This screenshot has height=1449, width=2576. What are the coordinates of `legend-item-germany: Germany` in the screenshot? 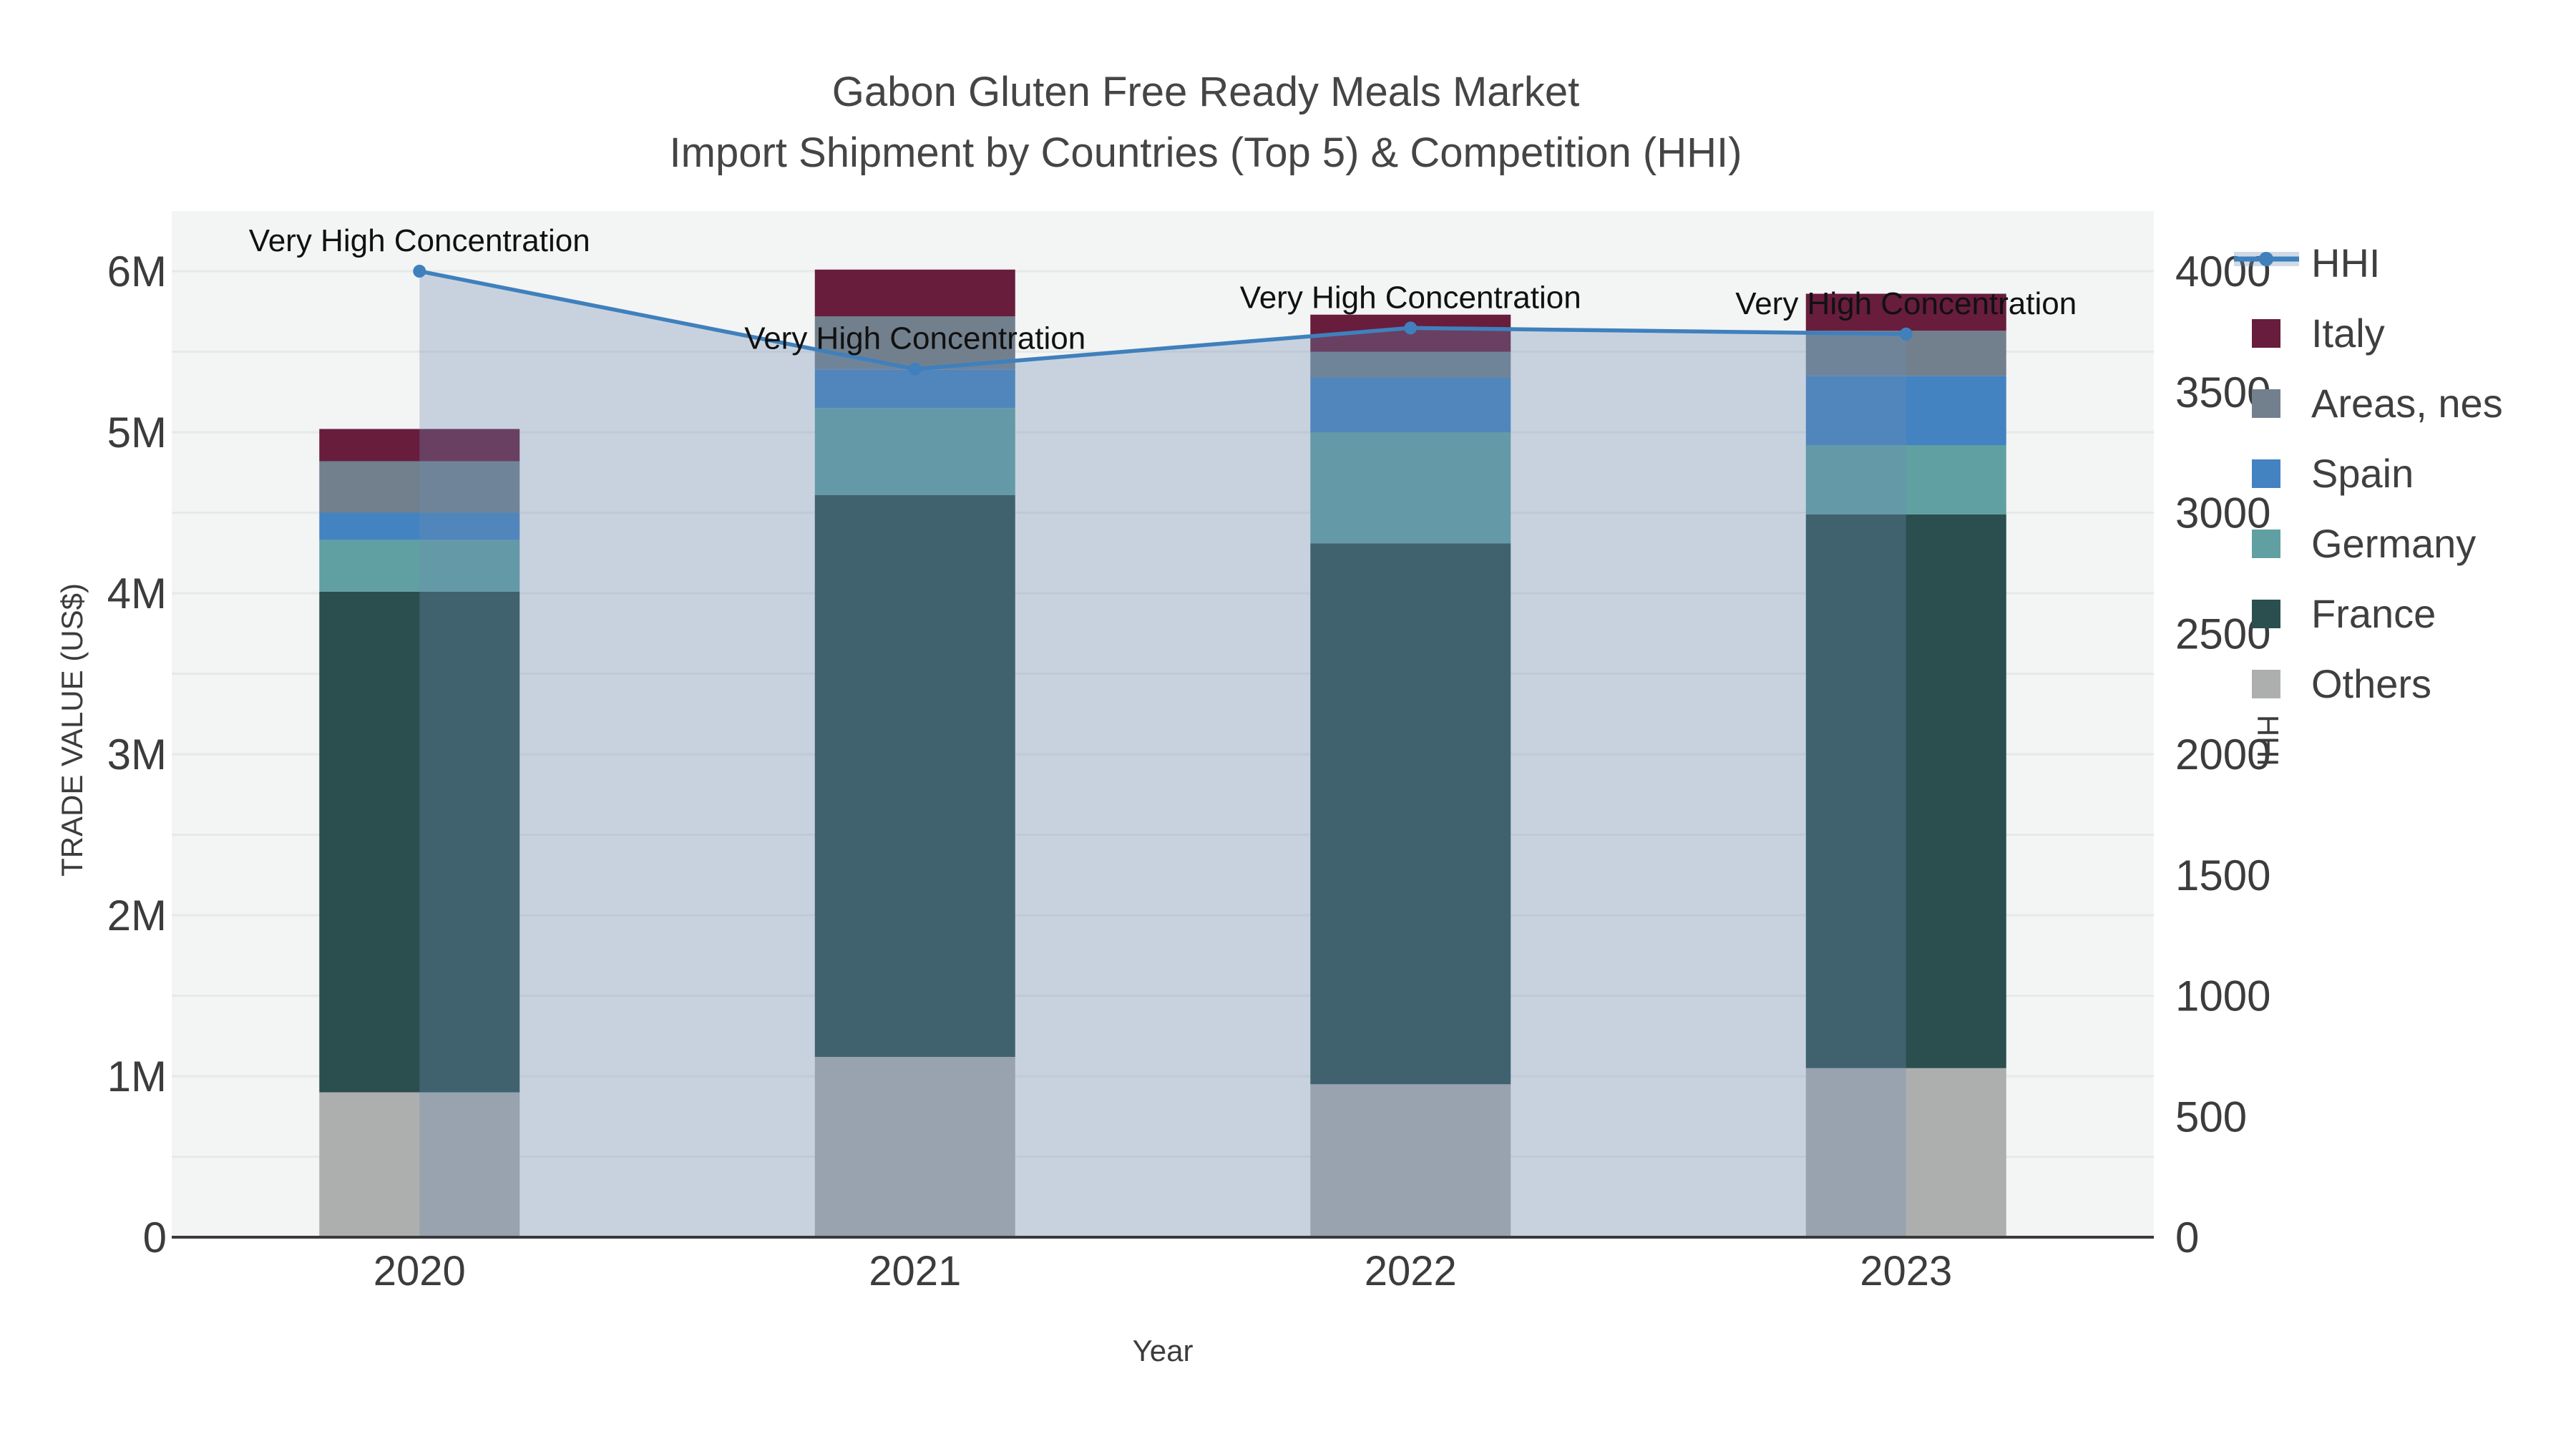 It's located at (2364, 543).